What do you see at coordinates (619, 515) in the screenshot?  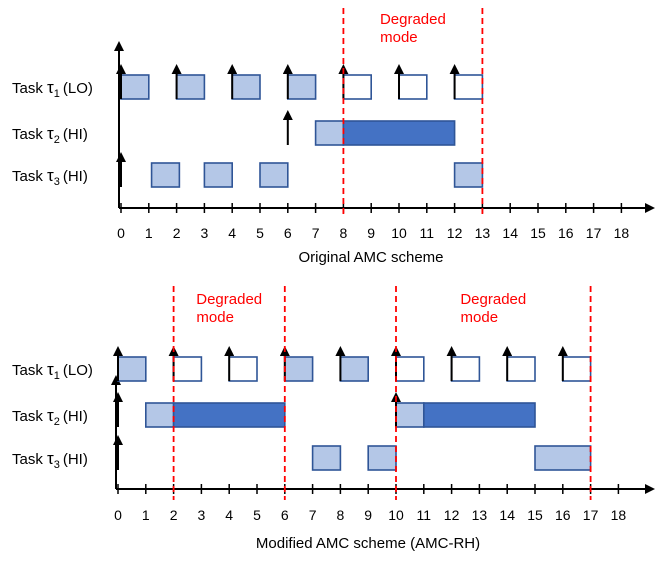 I see `tick-label: 18` at bounding box center [619, 515].